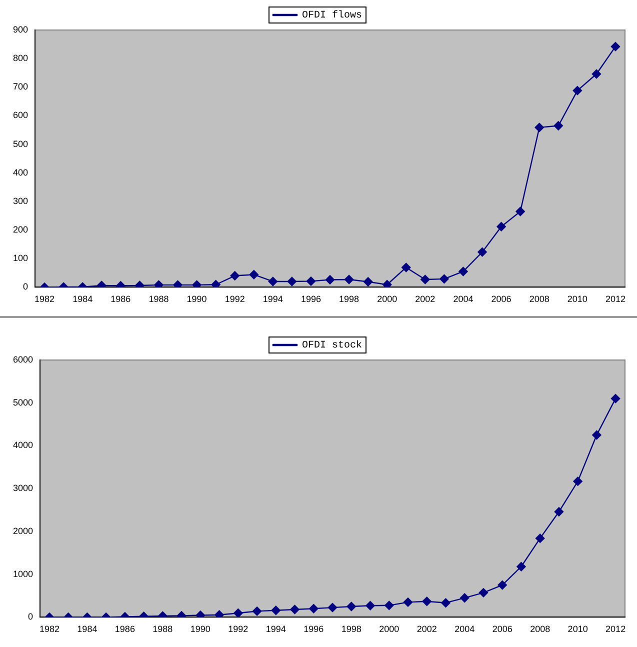 The width and height of the screenshot is (637, 647). I want to click on y-tick-label: 800, so click(20, 58).